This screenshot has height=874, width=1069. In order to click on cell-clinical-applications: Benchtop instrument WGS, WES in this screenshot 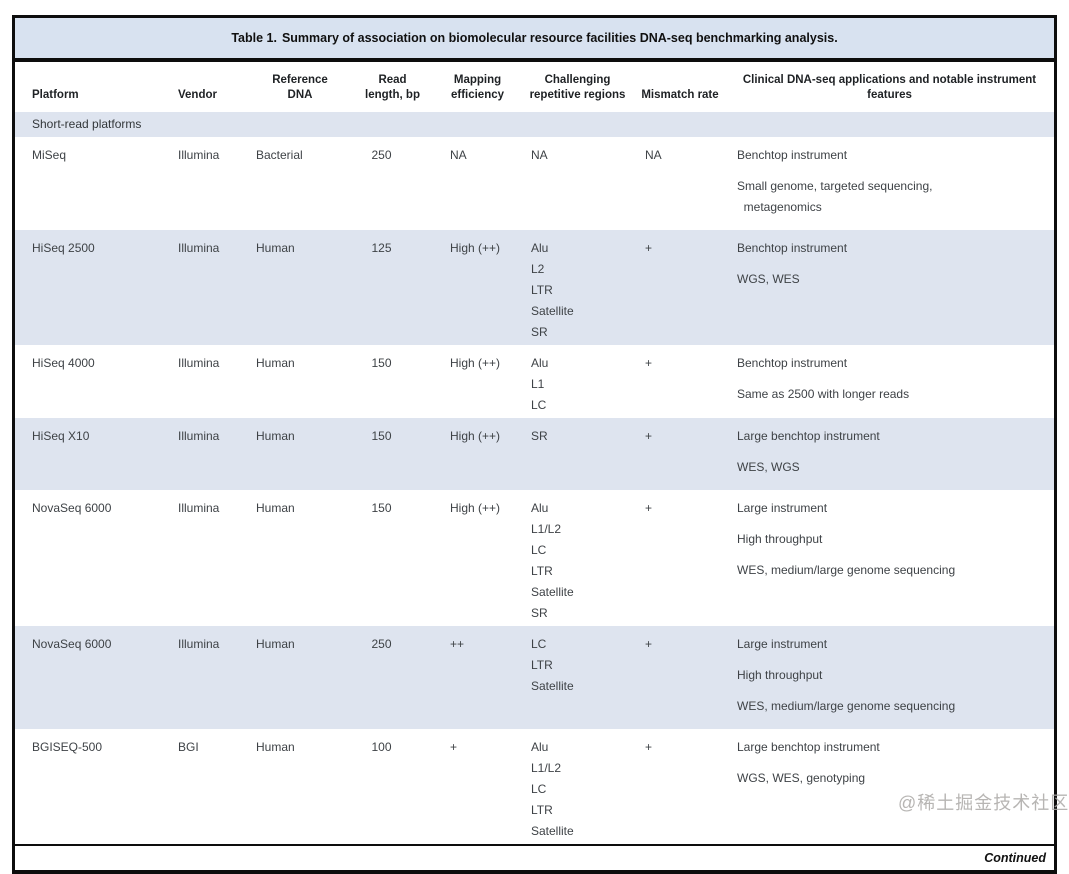, I will do `click(889, 287)`.